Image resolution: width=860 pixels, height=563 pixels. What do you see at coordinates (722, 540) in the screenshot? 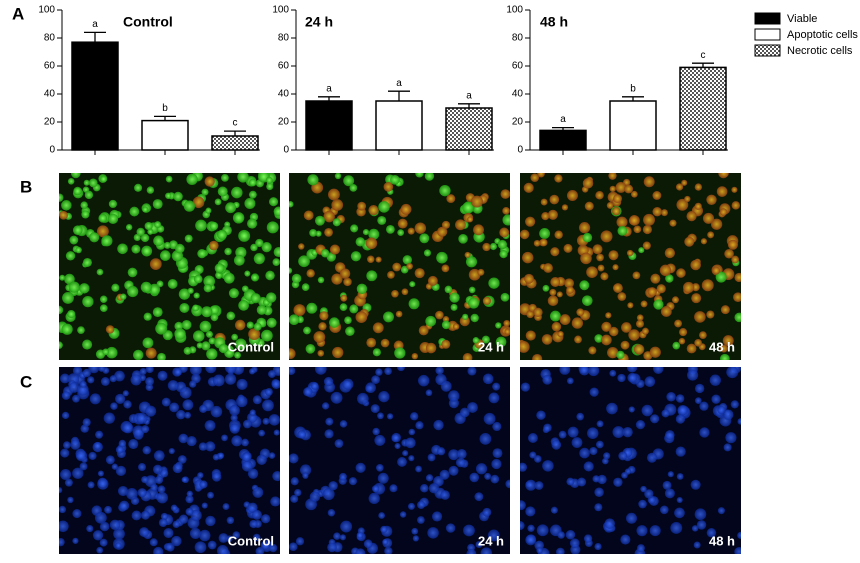
I see `image-label: 48 h` at bounding box center [722, 540].